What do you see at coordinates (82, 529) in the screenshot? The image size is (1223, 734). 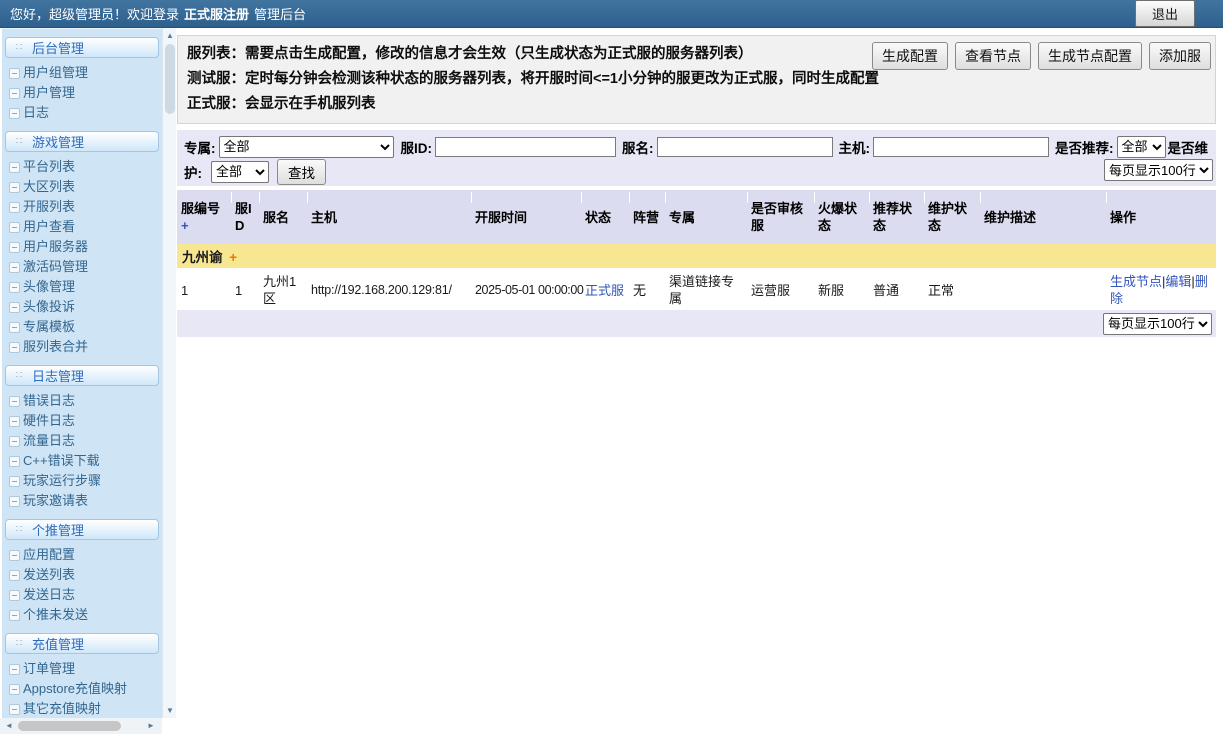 I see `sidebar-section-push: ∷ 个推管理` at bounding box center [82, 529].